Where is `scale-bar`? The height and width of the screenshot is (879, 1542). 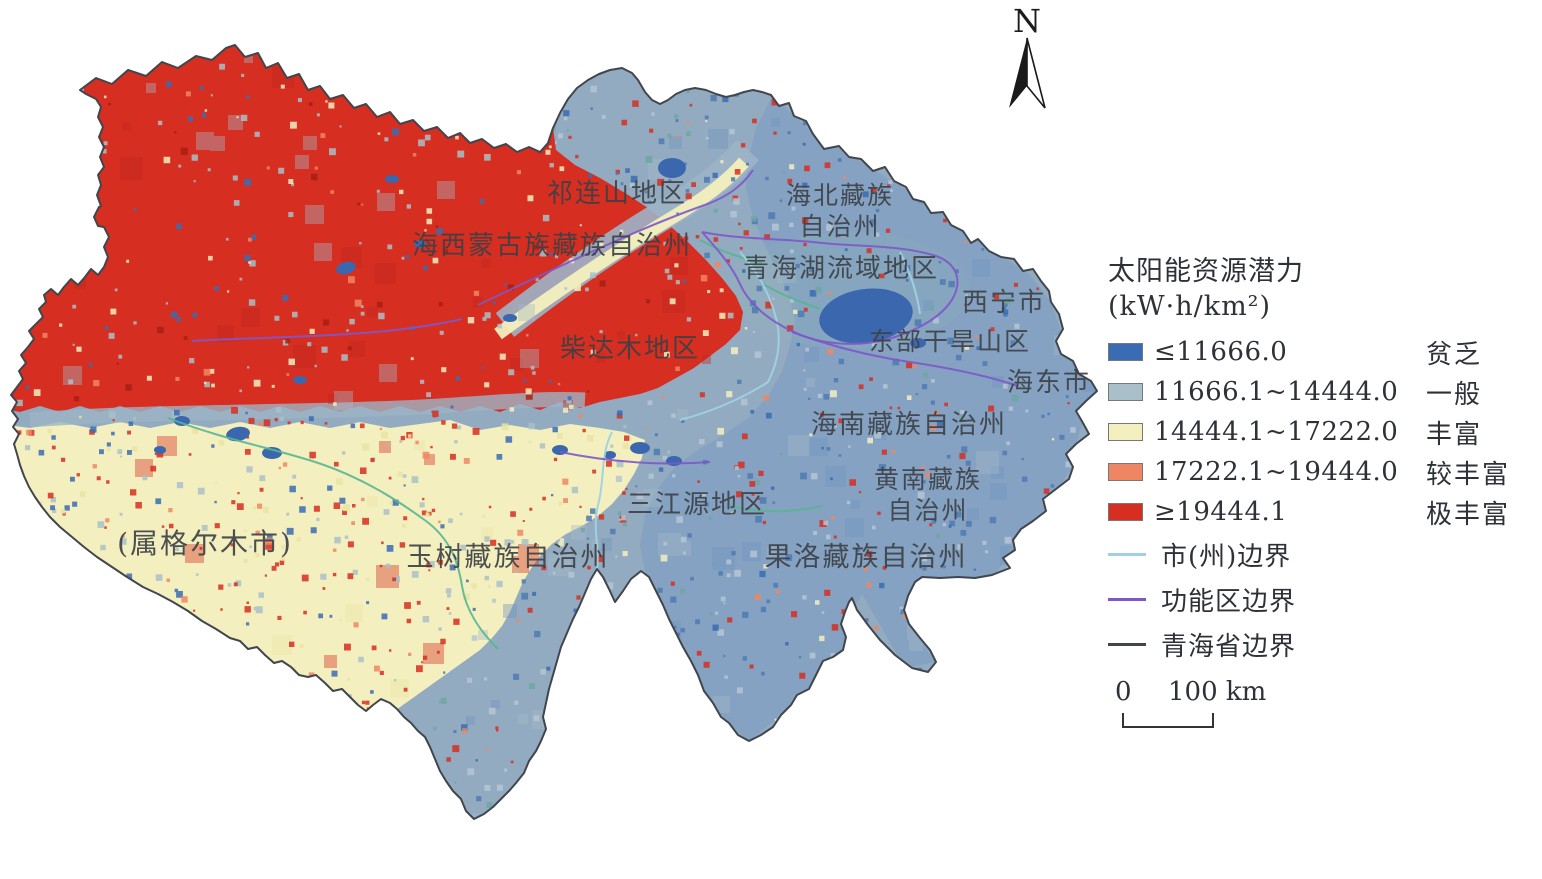 scale-bar is located at coordinates (1168, 720).